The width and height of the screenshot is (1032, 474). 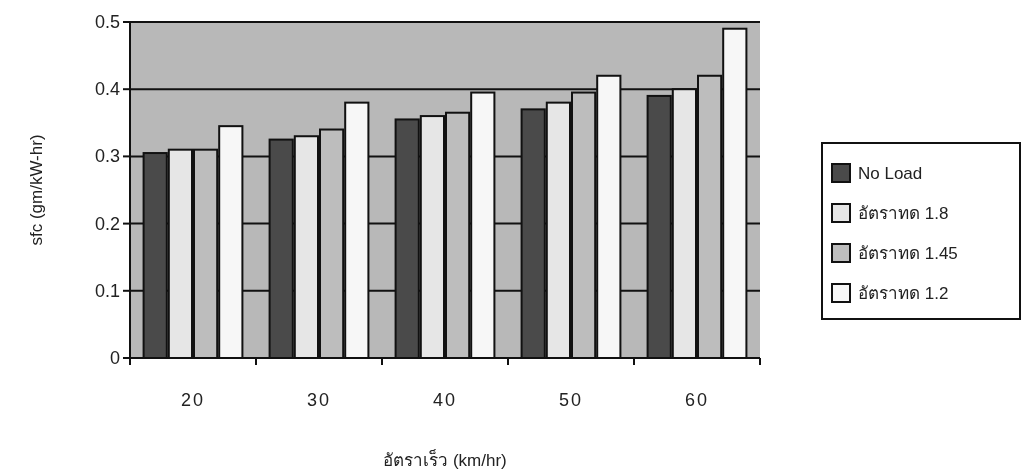 I want to click on y-tick-label: 0.1, so click(x=107, y=290).